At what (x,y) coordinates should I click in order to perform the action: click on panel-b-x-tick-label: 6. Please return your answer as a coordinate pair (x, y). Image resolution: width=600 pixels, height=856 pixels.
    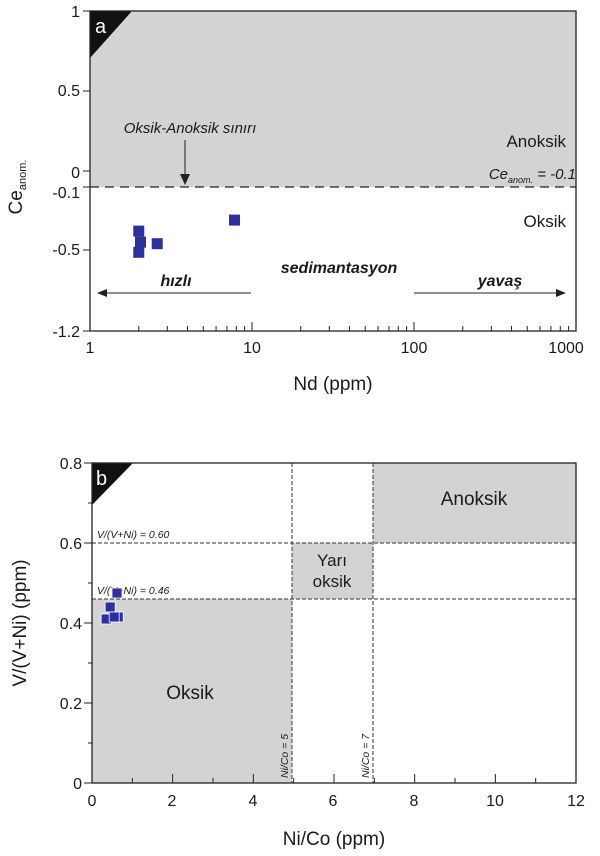
    Looking at the image, I should click on (333, 801).